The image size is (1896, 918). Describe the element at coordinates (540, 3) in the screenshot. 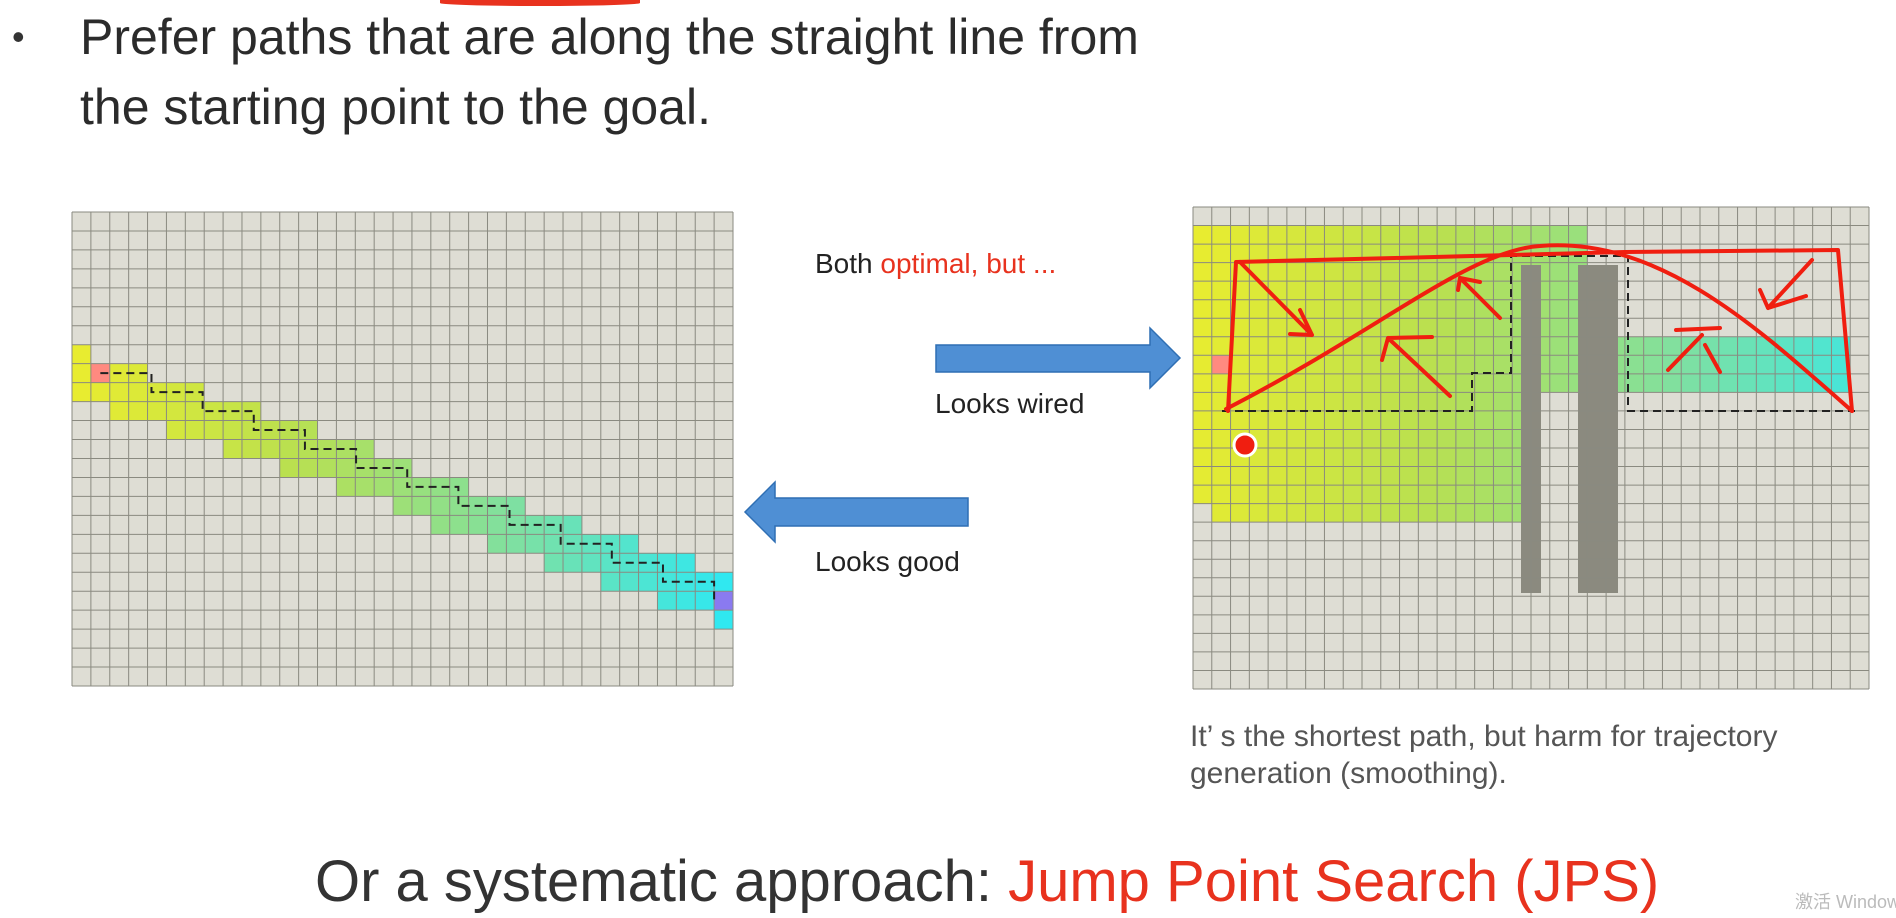

I see `top-red-annotation` at that location.